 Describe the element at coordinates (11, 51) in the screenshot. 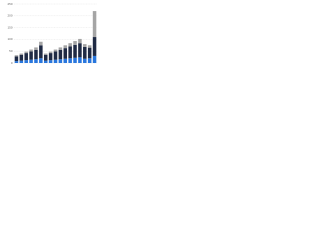

I see `y-tick-label: 50` at that location.